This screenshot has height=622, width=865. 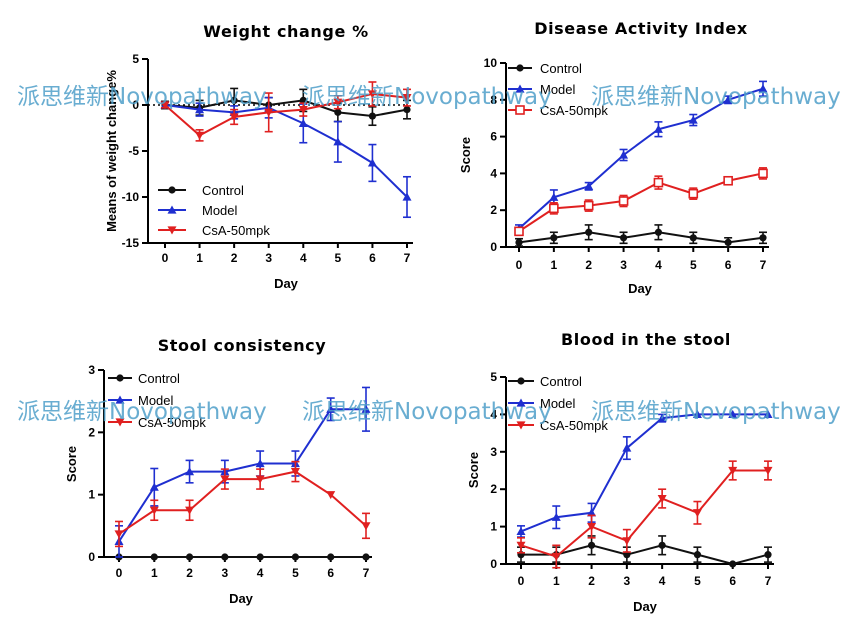 I want to click on y-tick-label: -15, so click(x=131, y=243).